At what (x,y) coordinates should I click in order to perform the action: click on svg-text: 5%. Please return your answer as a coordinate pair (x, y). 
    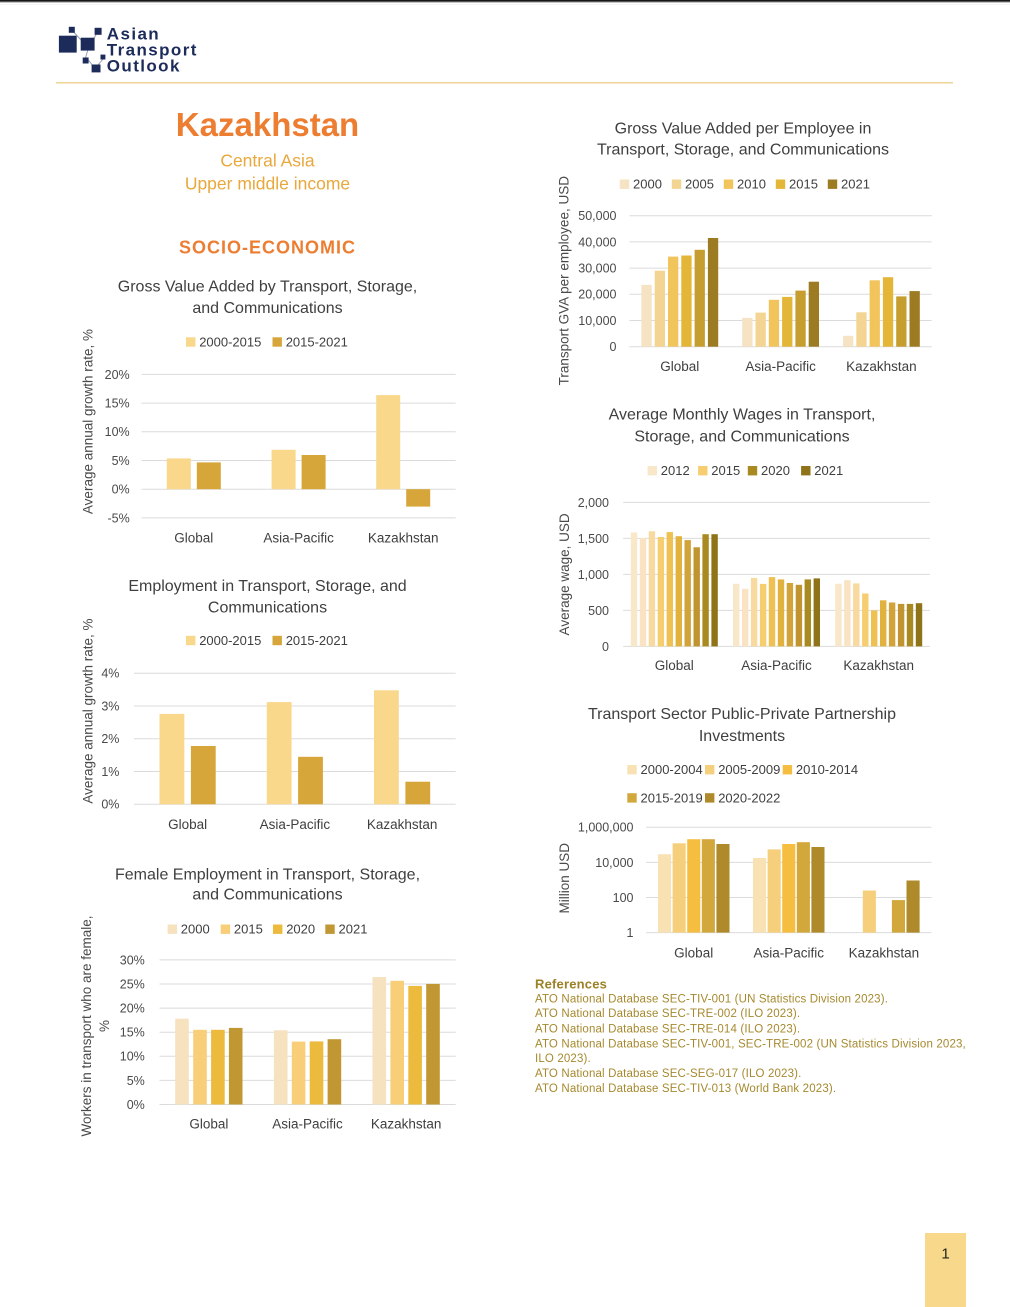
    Looking at the image, I should click on (121, 461).